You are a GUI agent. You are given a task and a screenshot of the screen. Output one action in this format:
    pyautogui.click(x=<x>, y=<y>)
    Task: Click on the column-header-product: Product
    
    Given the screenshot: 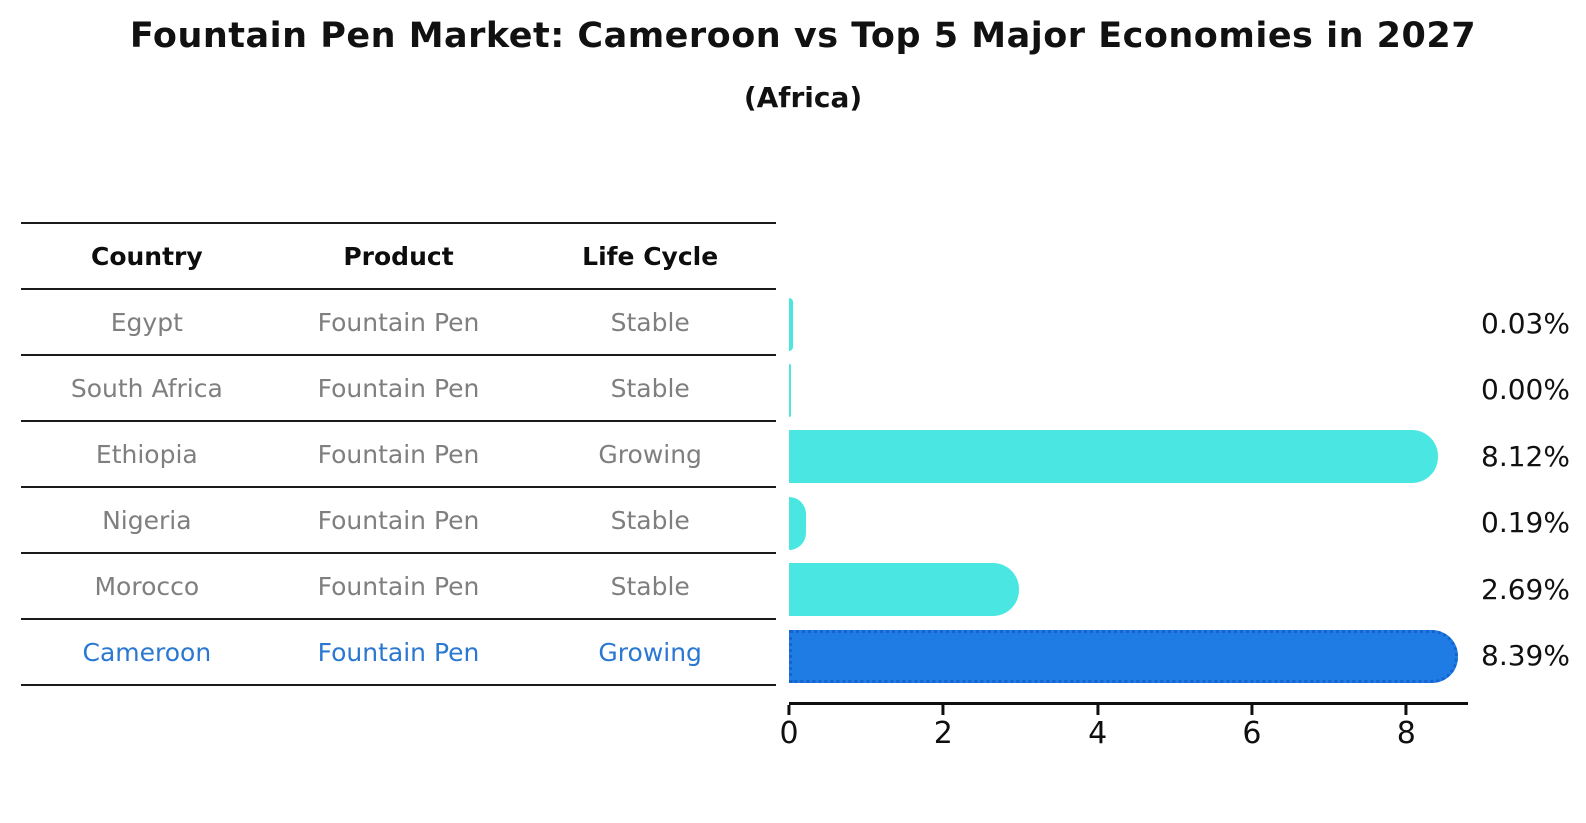 What is the action you would take?
    pyautogui.click(x=398, y=256)
    